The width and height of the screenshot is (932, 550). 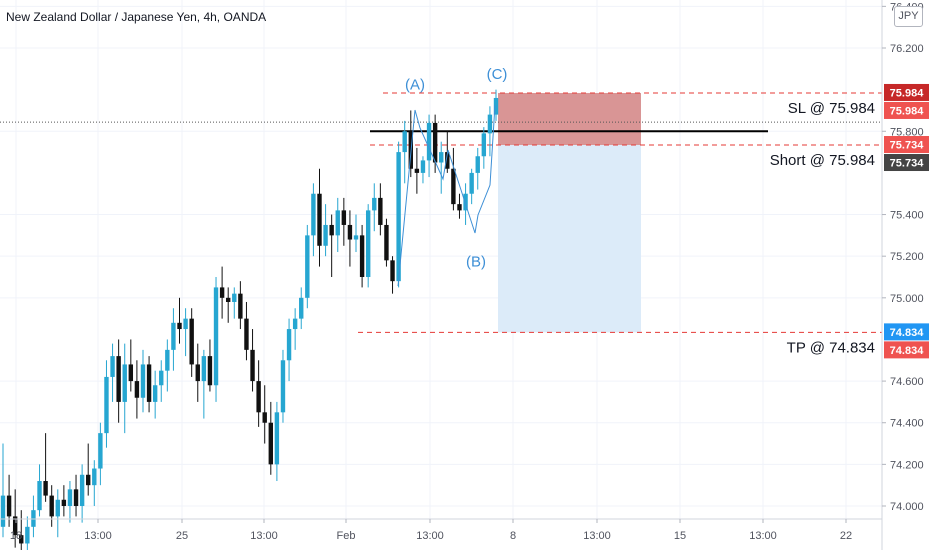 I want to click on y-tick-label: 75.800, so click(x=907, y=132).